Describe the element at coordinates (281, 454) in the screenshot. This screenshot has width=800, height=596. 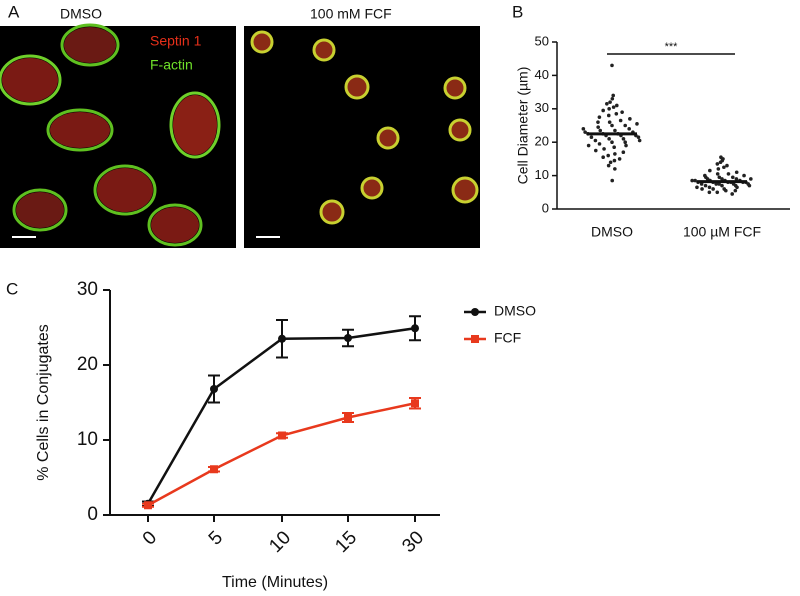
I see `series-line` at that location.